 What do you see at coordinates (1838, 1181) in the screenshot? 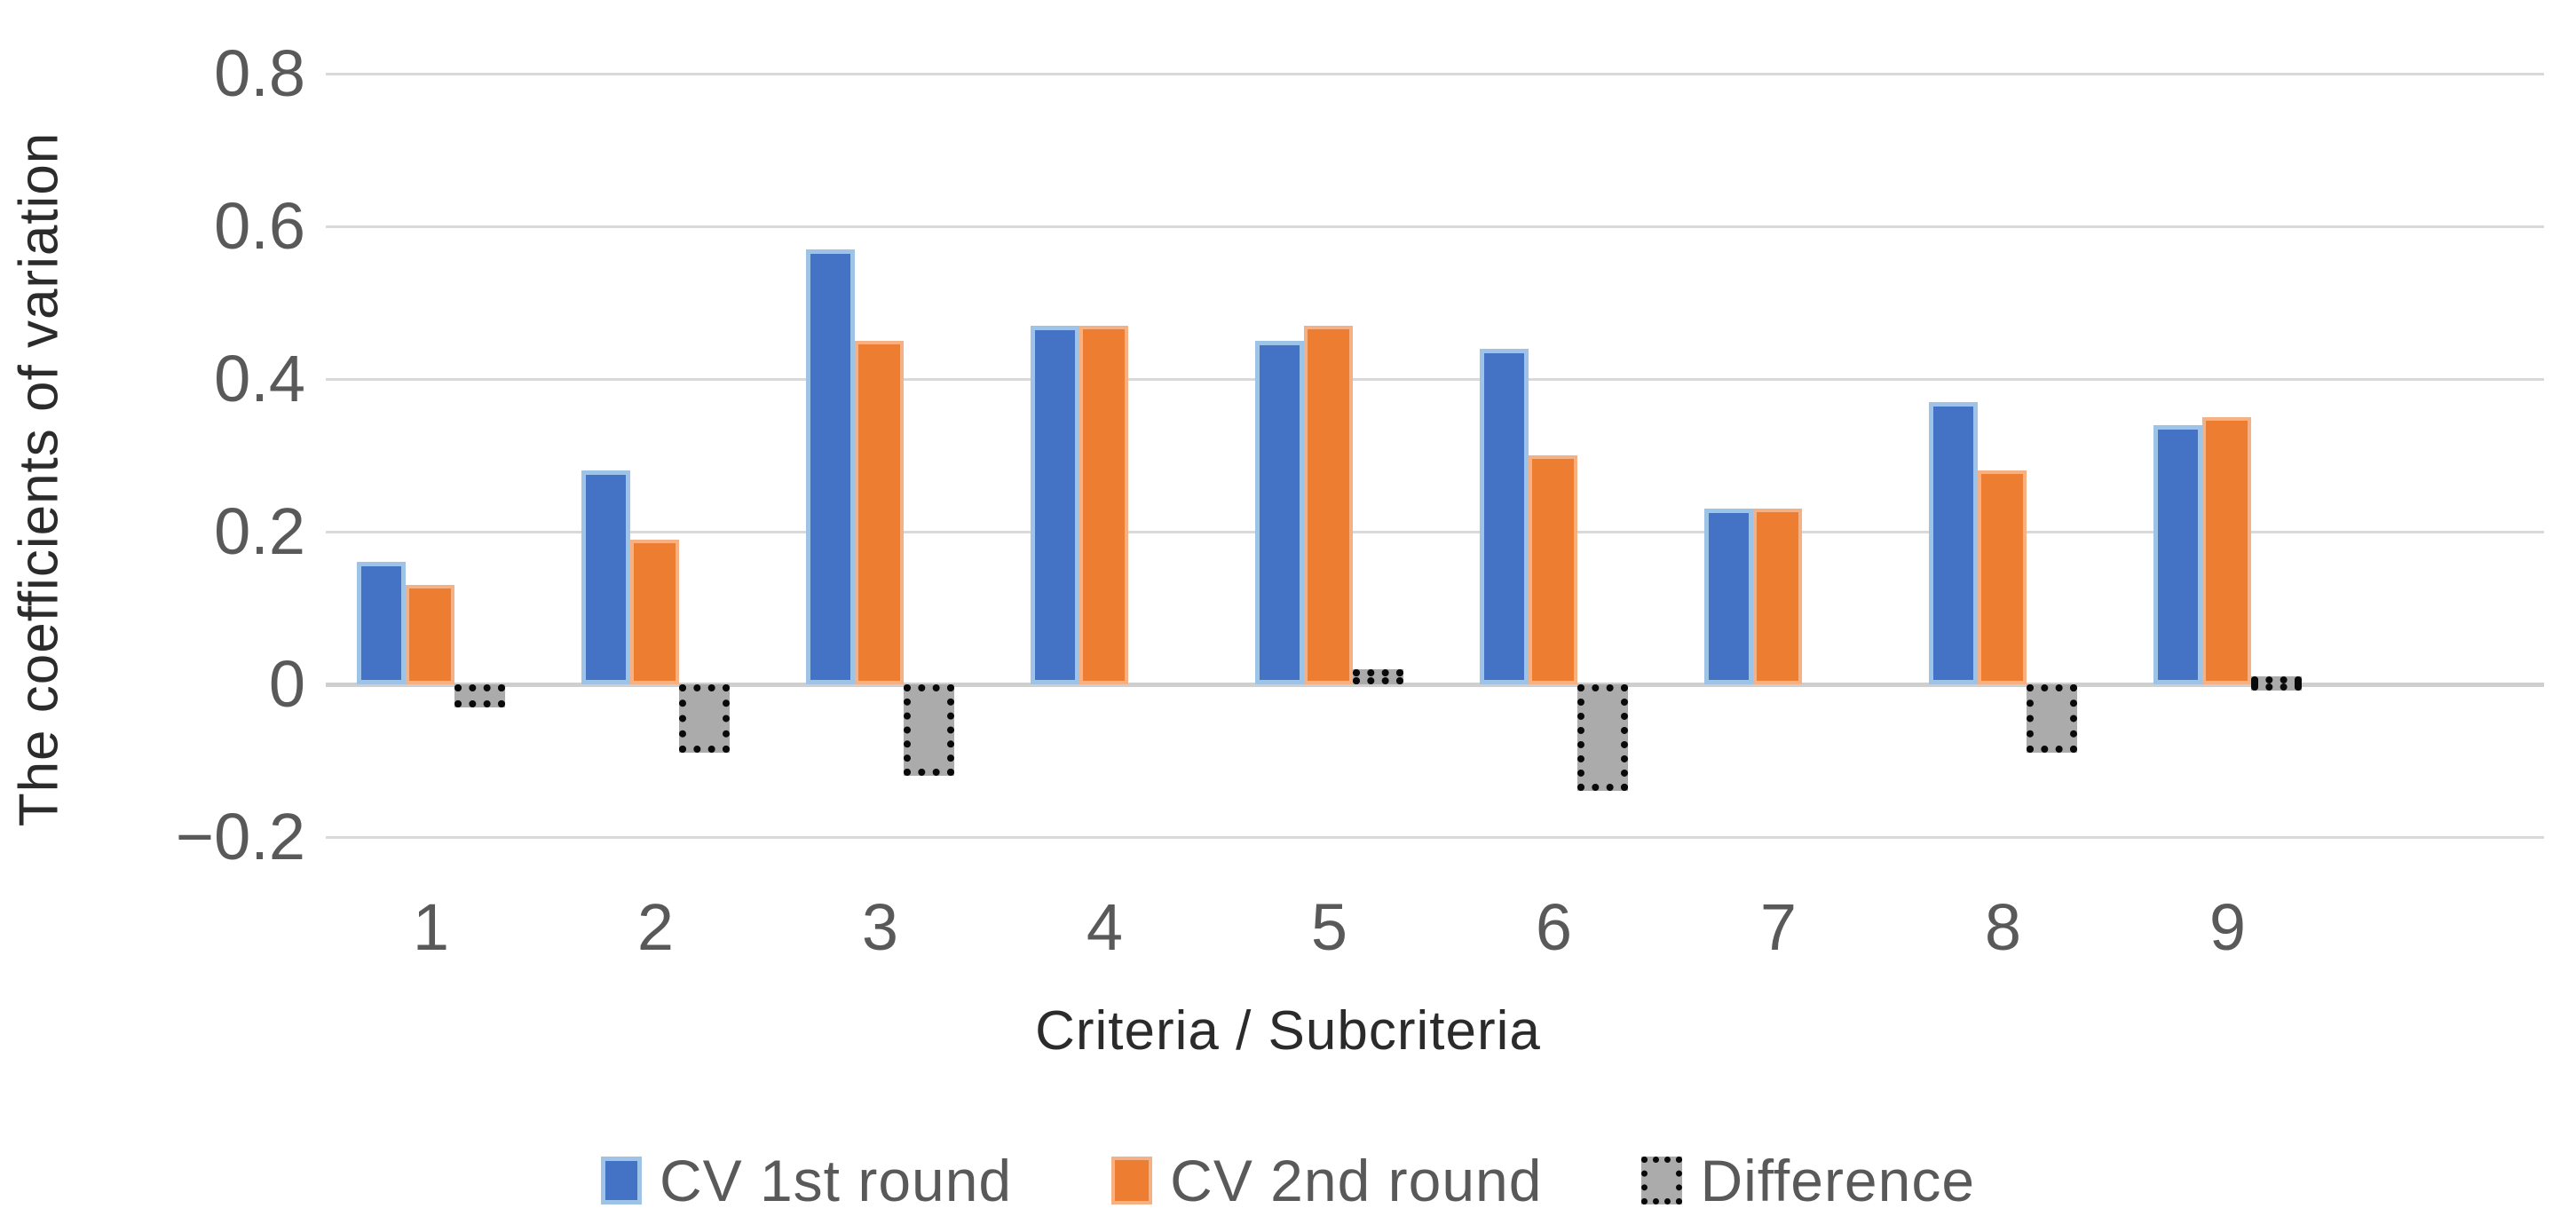
I see `legend-label: Difference` at bounding box center [1838, 1181].